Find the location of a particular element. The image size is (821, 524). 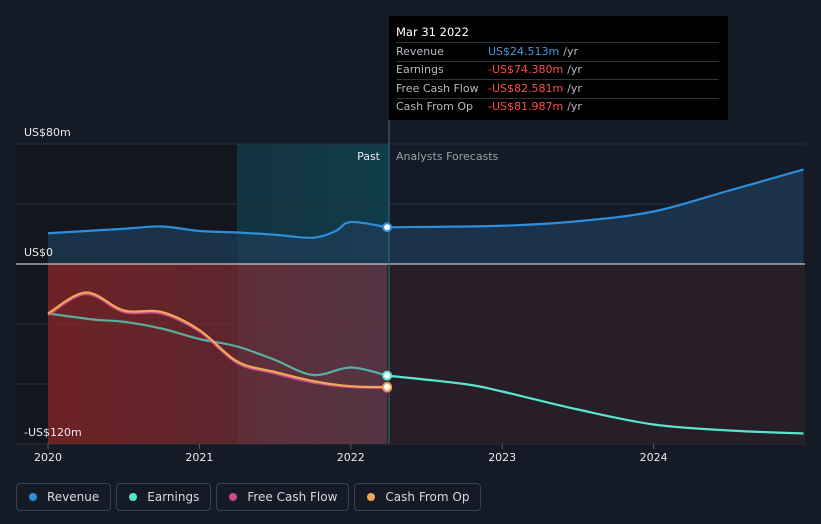

forecast-label: Analysts Forecasts is located at coordinates (447, 156).